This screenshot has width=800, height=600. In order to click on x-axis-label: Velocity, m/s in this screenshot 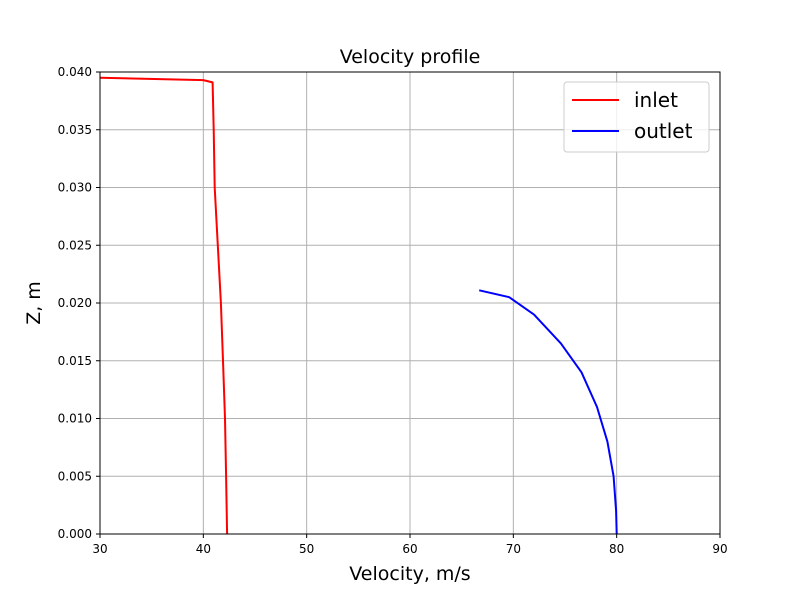, I will do `click(409, 574)`.